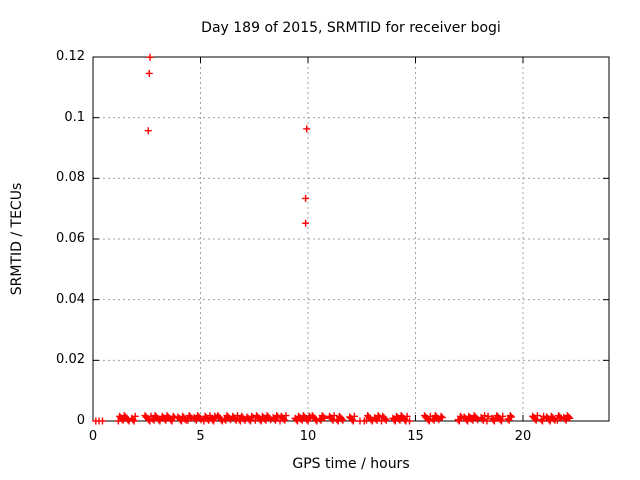  Describe the element at coordinates (70, 360) in the screenshot. I see `y-tick-label: 0.02` at that location.